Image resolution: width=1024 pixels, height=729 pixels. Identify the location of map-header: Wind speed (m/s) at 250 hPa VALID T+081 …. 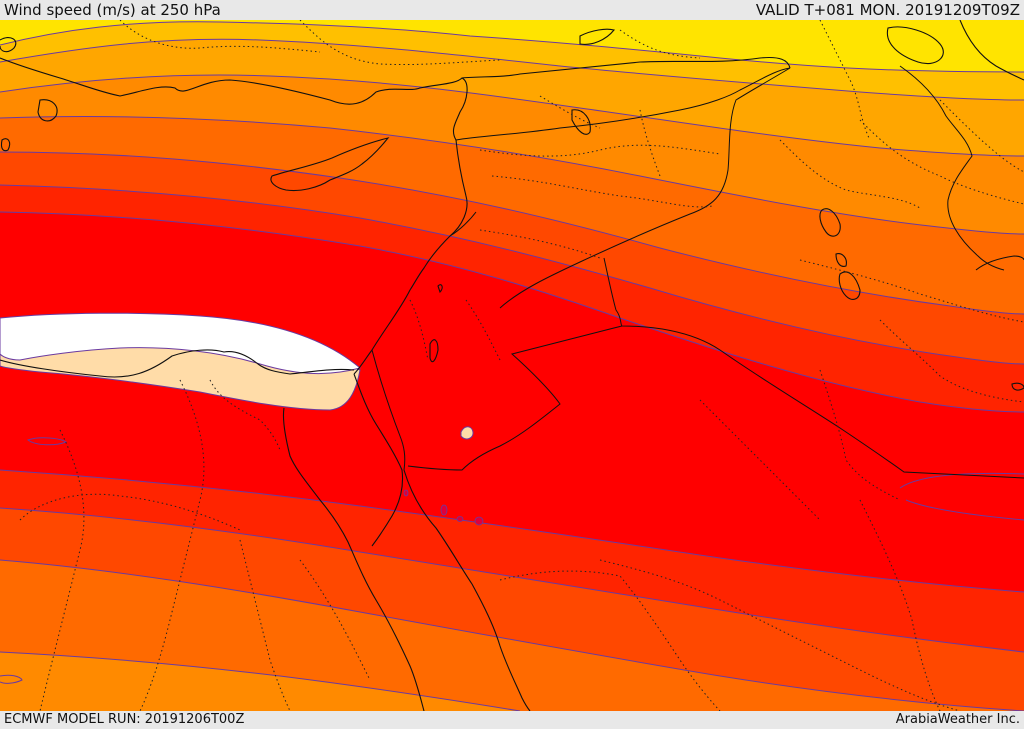
(512, 10).